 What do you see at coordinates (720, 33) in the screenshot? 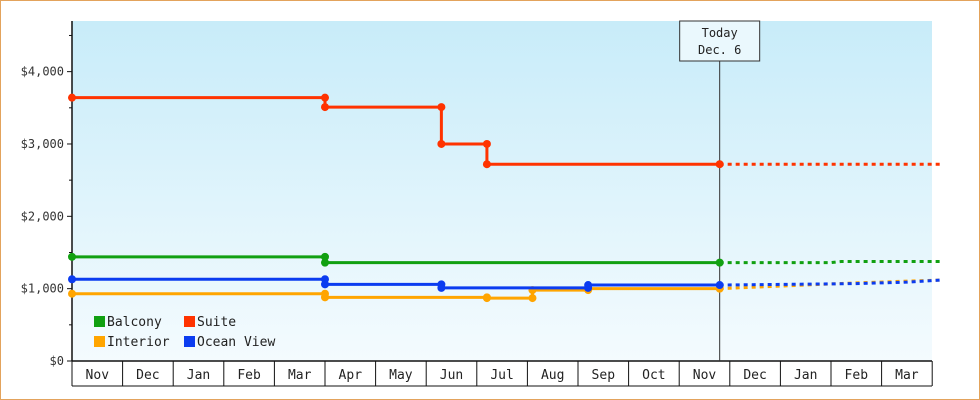
I see `today-label: Today` at bounding box center [720, 33].